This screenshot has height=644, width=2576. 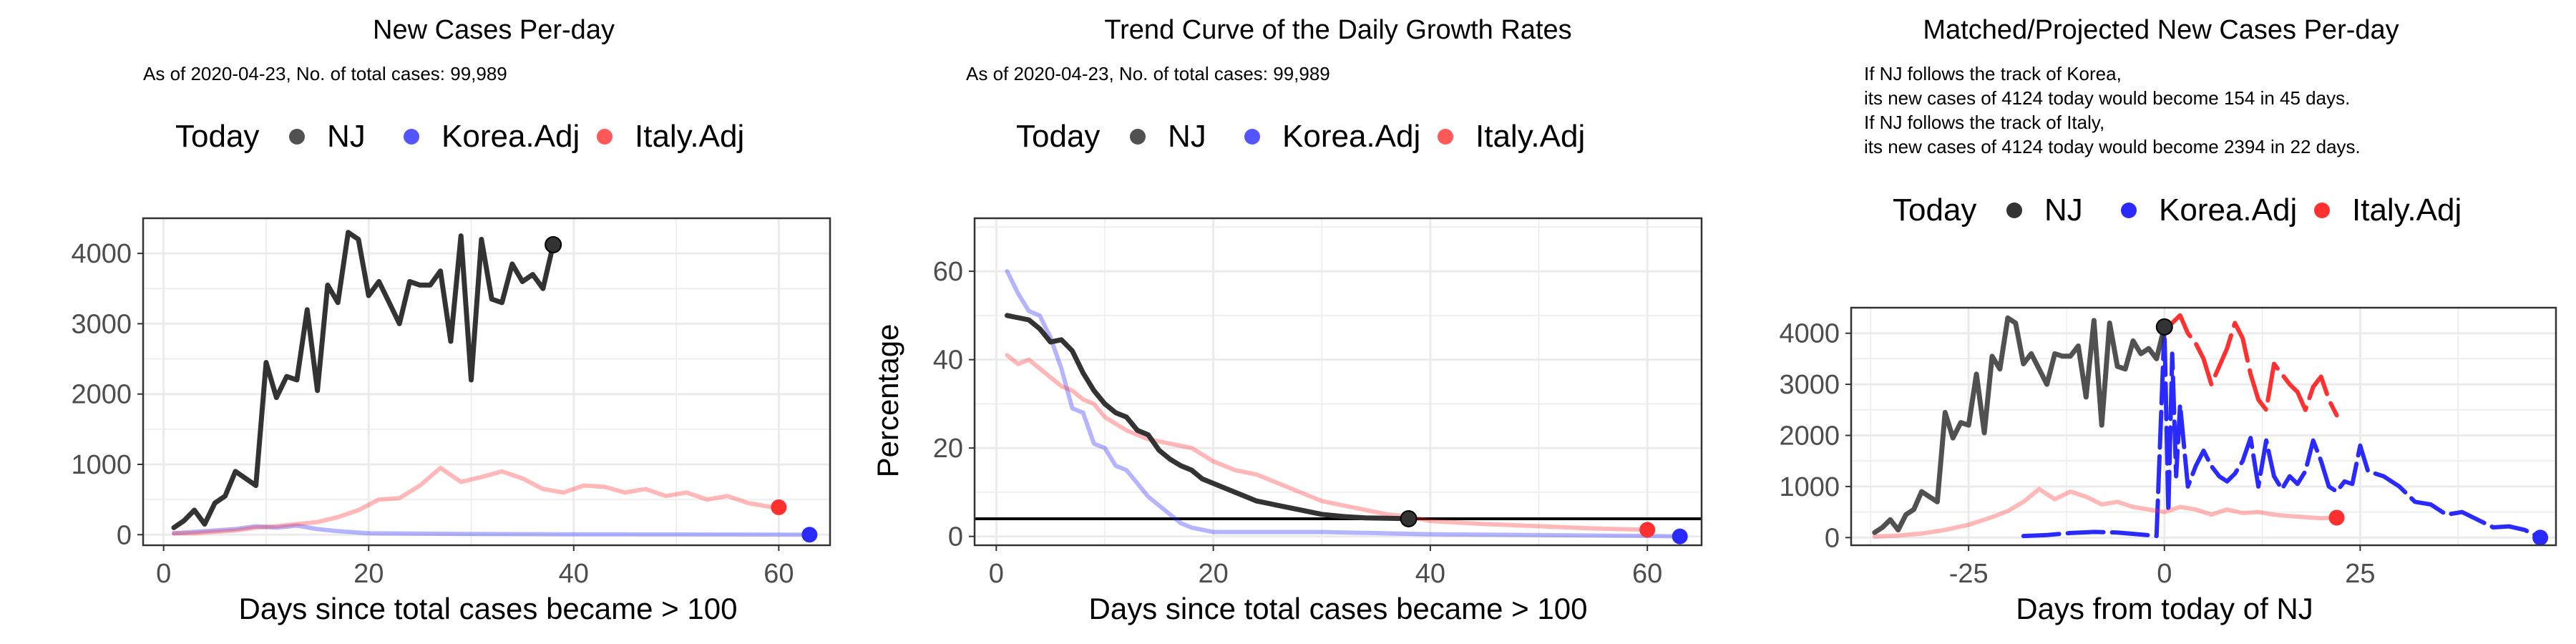 I want to click on panel-3-legend: Today NJ Korea.Adj Italy.Adj, so click(x=2177, y=210).